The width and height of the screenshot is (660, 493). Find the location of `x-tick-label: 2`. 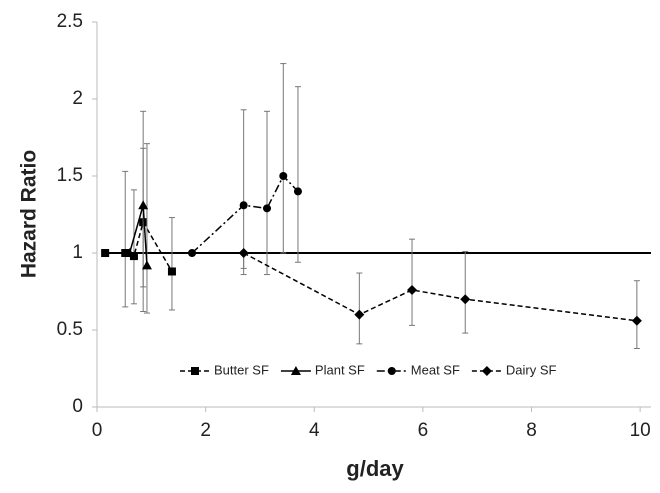

x-tick-label: 2 is located at coordinates (205, 430).